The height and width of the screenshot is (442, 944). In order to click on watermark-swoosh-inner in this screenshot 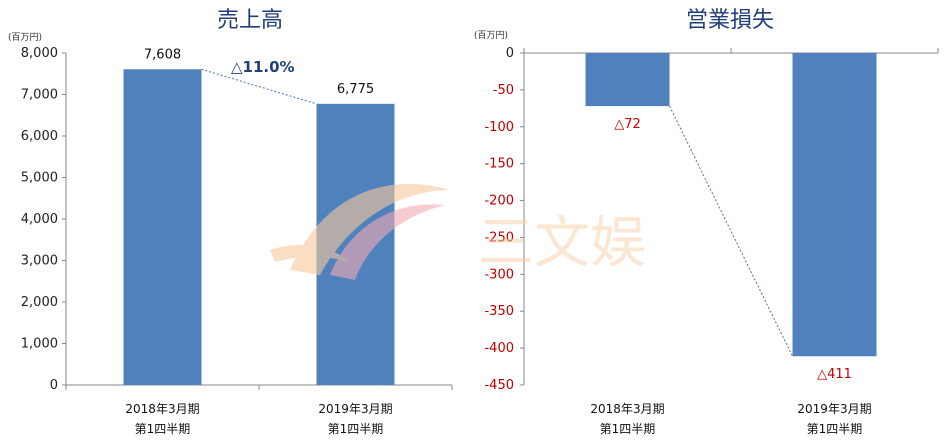, I will do `click(387, 242)`.